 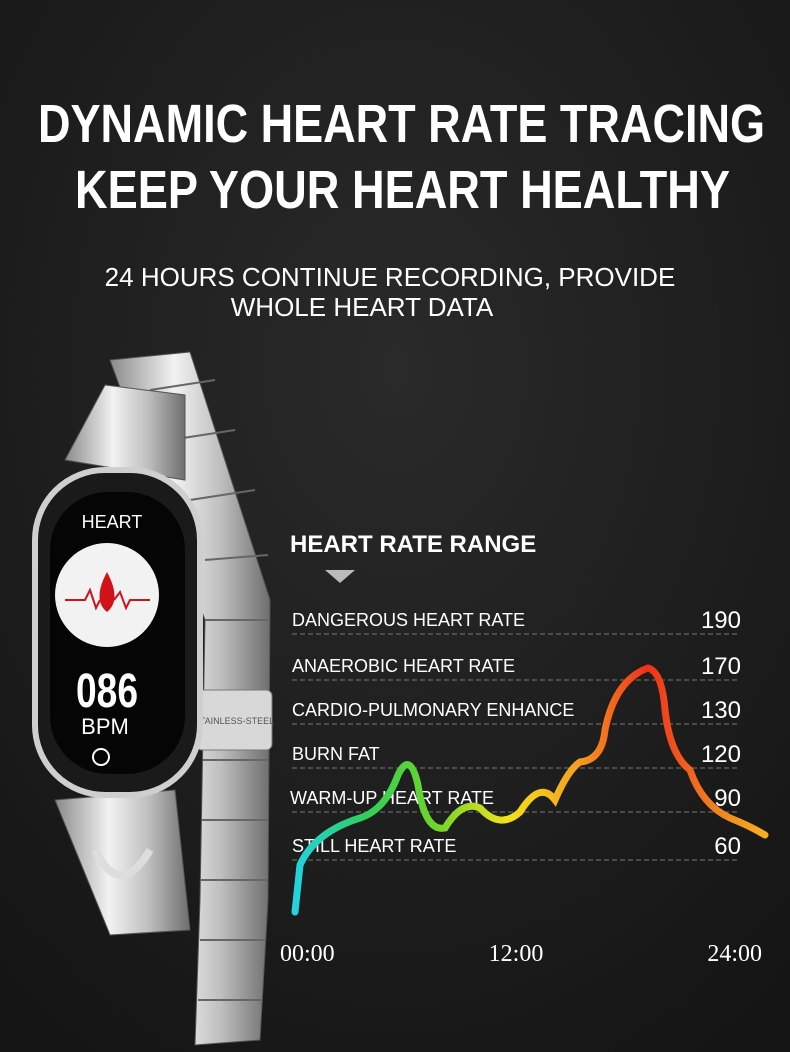 What do you see at coordinates (721, 710) in the screenshot?
I see `zone-value: 130` at bounding box center [721, 710].